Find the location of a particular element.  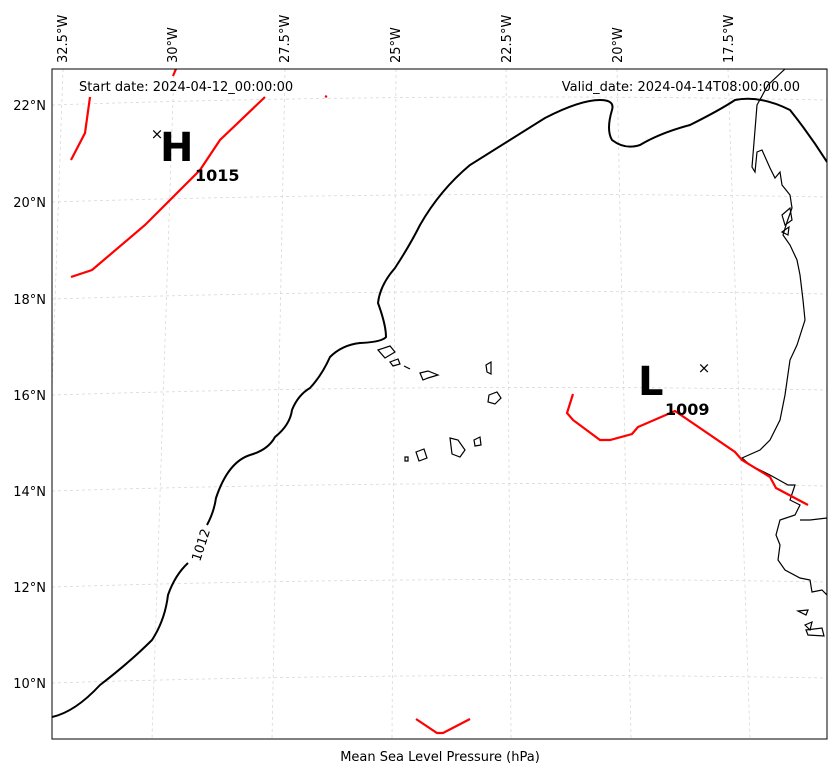

high-letter: H is located at coordinates (176, 148).